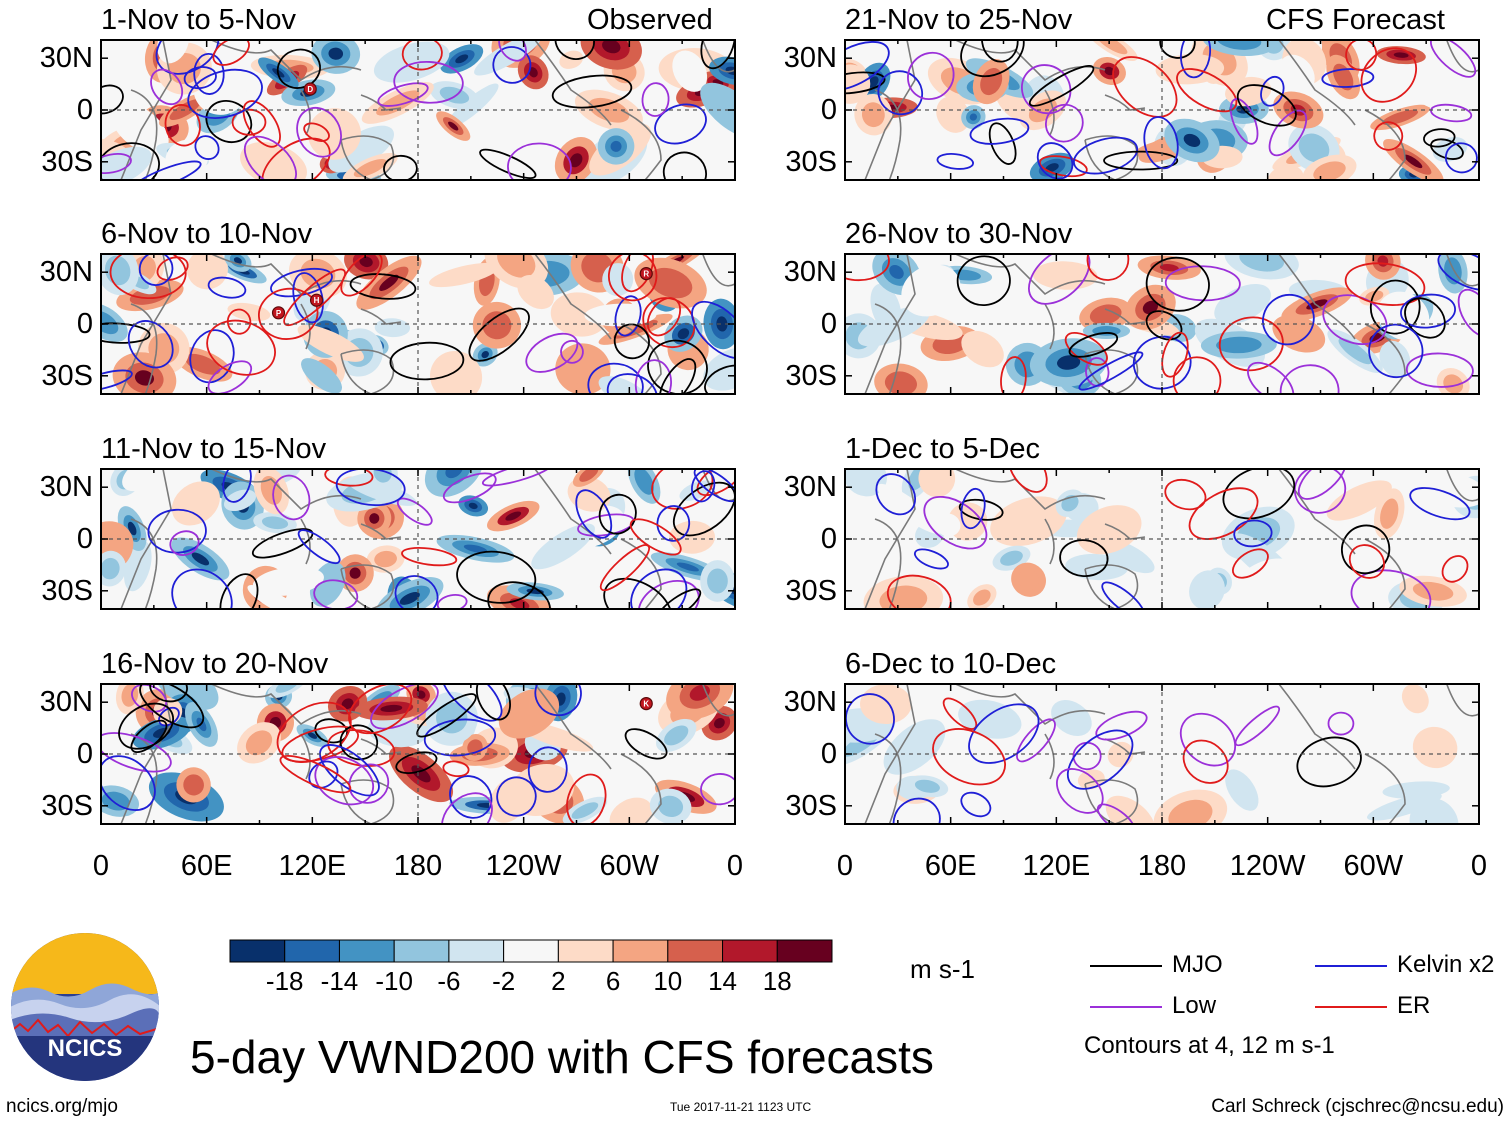 The height and width of the screenshot is (1121, 1510). I want to click on storm-label: D, so click(310, 89).